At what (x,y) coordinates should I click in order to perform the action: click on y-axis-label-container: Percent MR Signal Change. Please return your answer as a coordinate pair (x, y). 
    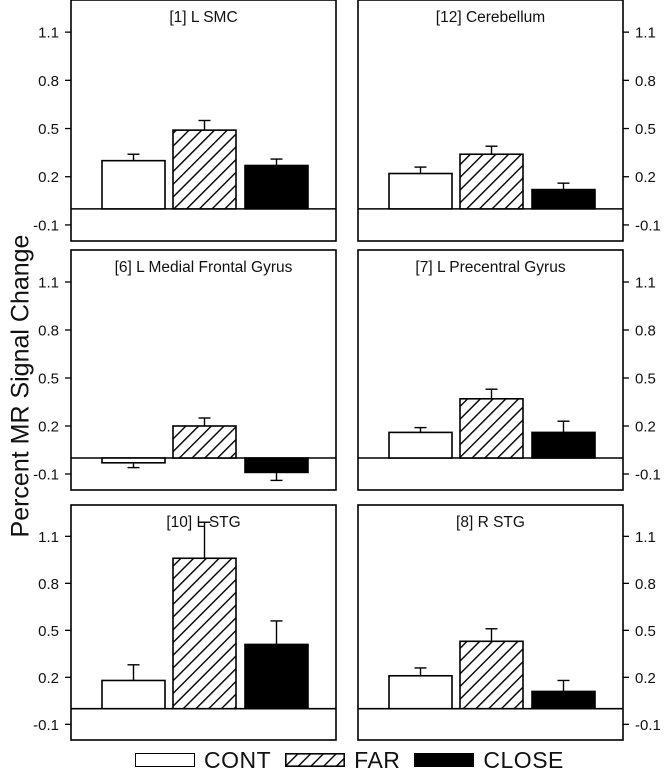
    Looking at the image, I should click on (21, 386).